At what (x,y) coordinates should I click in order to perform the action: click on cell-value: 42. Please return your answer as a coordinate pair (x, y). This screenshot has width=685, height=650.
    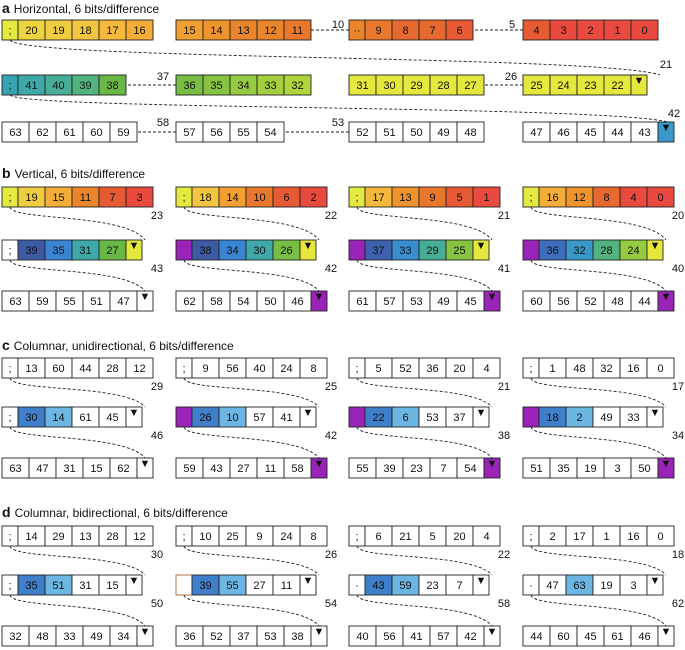
    Looking at the image, I should click on (470, 637).